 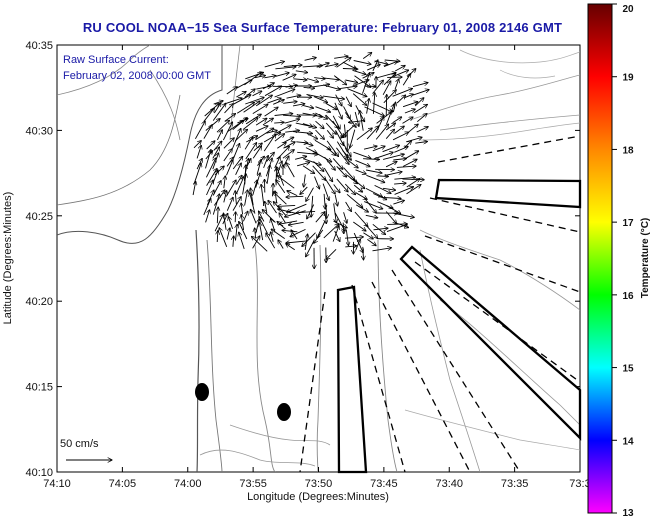 I want to click on x-tick-label: 73:55, so click(x=253, y=484).